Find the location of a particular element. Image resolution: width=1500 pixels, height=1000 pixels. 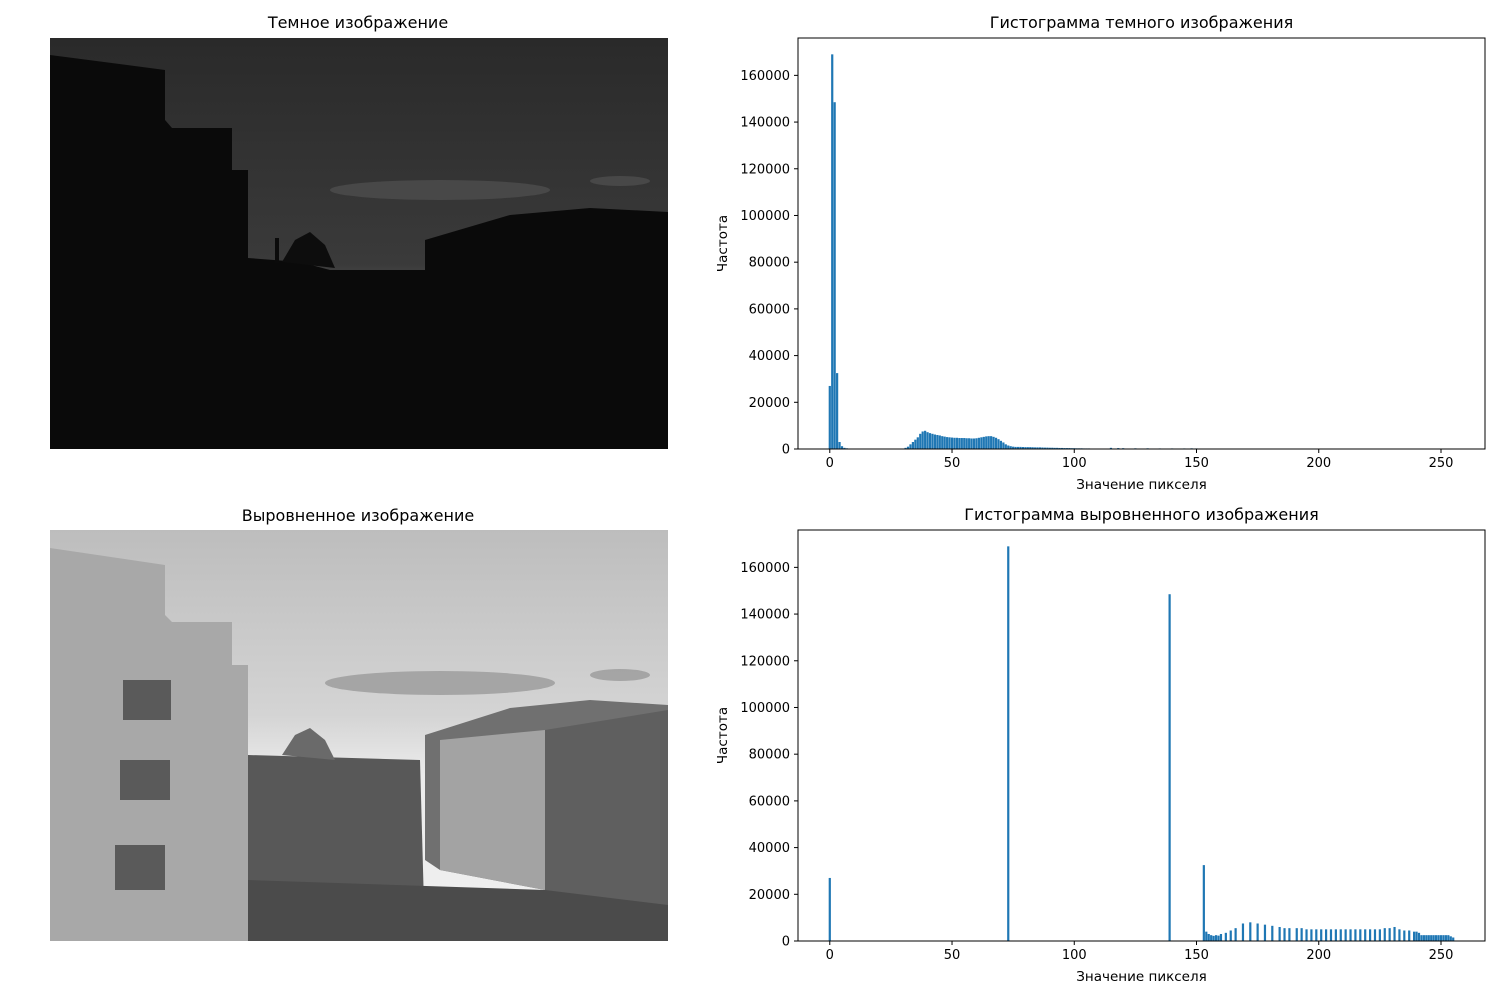

x-tick-label: 0 is located at coordinates (830, 463).